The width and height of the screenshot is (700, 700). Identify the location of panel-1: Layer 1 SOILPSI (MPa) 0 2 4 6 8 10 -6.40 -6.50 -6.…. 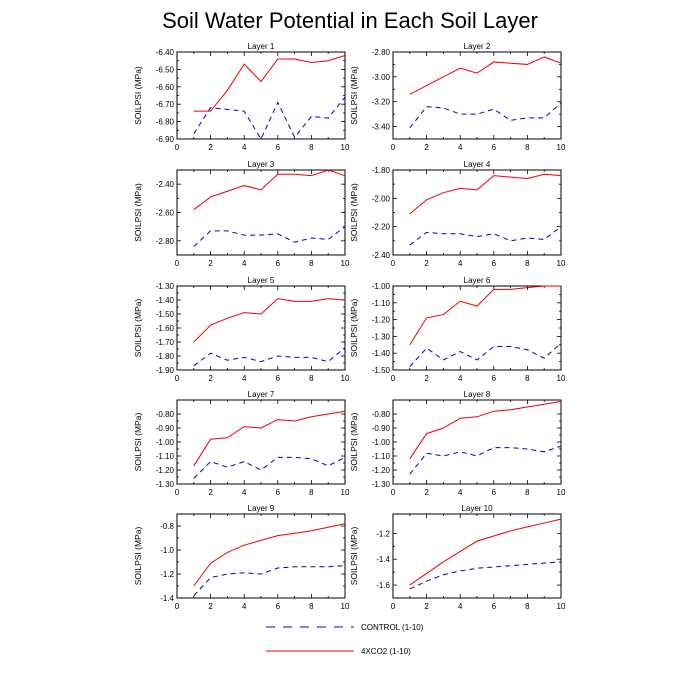
(241, 97).